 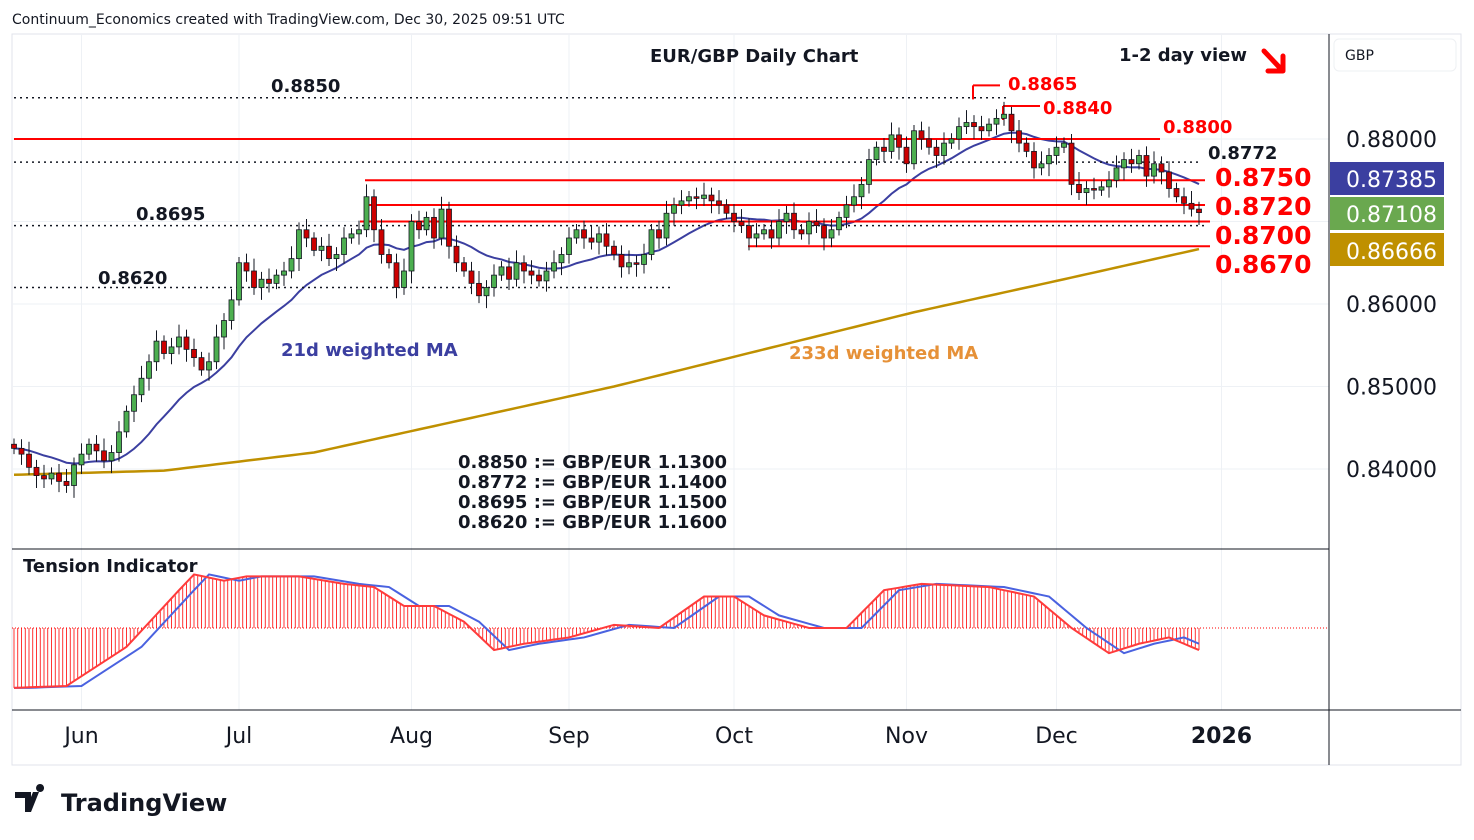 What do you see at coordinates (1391, 180) in the screenshot?
I see `ma21-badge-value: 0.87385` at bounding box center [1391, 180].